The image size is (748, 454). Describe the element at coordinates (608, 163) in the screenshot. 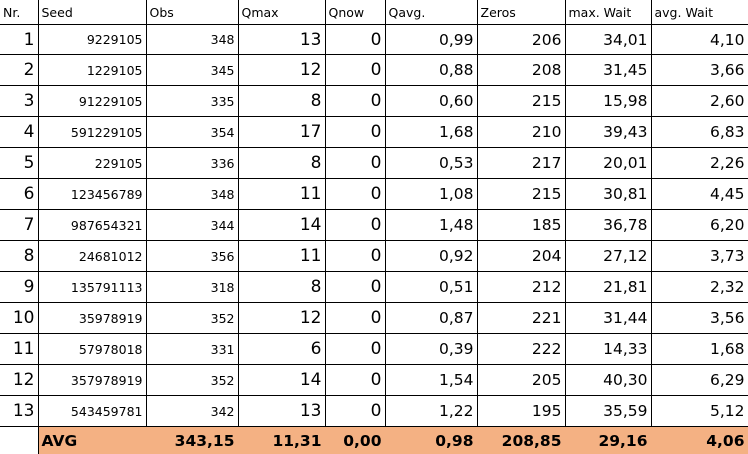

I see `cell-max-wait: 20,01` at that location.